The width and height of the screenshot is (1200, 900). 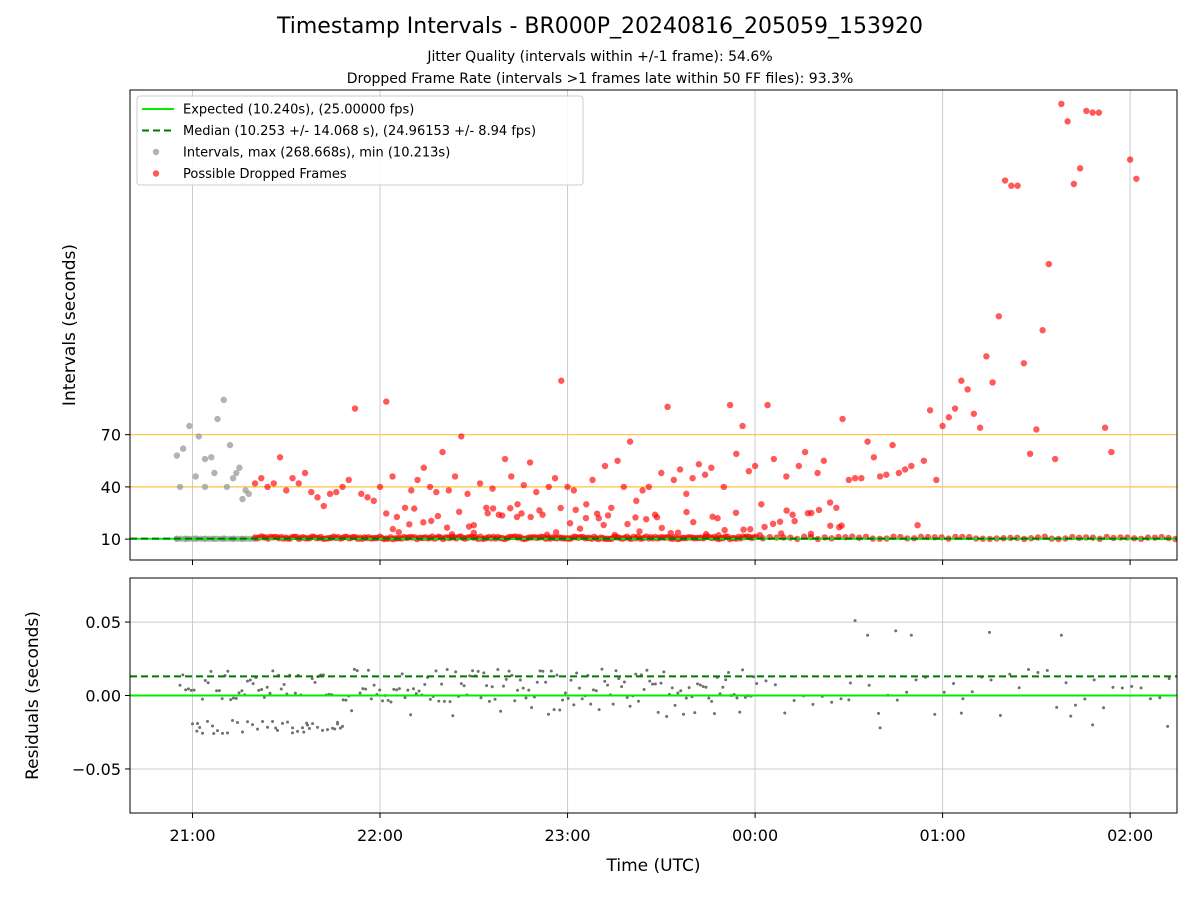 What do you see at coordinates (156, 173) in the screenshot?
I see `legend-dropped-swatch` at bounding box center [156, 173].